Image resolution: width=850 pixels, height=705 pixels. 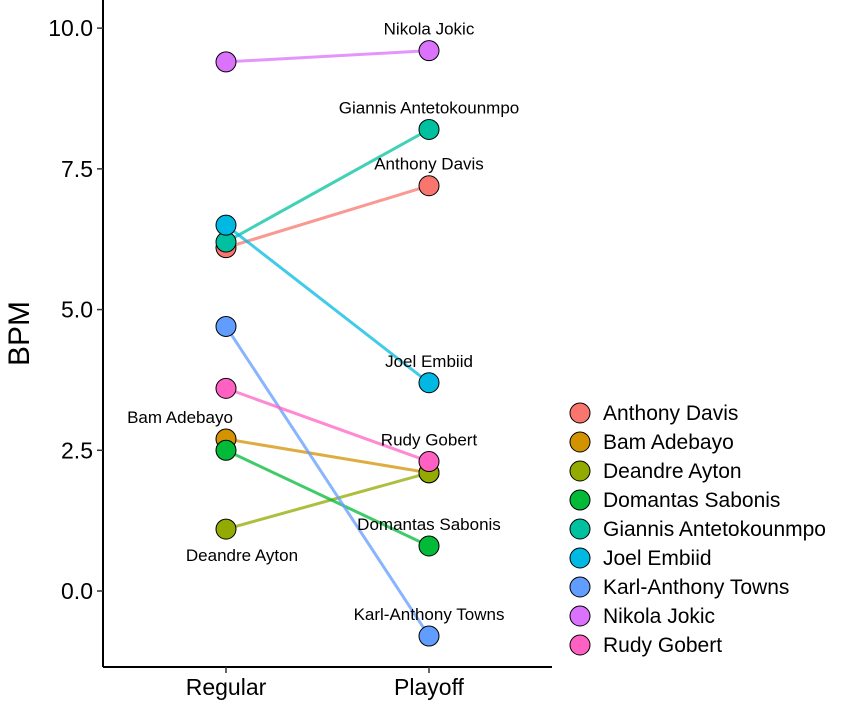 I want to click on legend-key-deandre-ayton, so click(x=580, y=471).